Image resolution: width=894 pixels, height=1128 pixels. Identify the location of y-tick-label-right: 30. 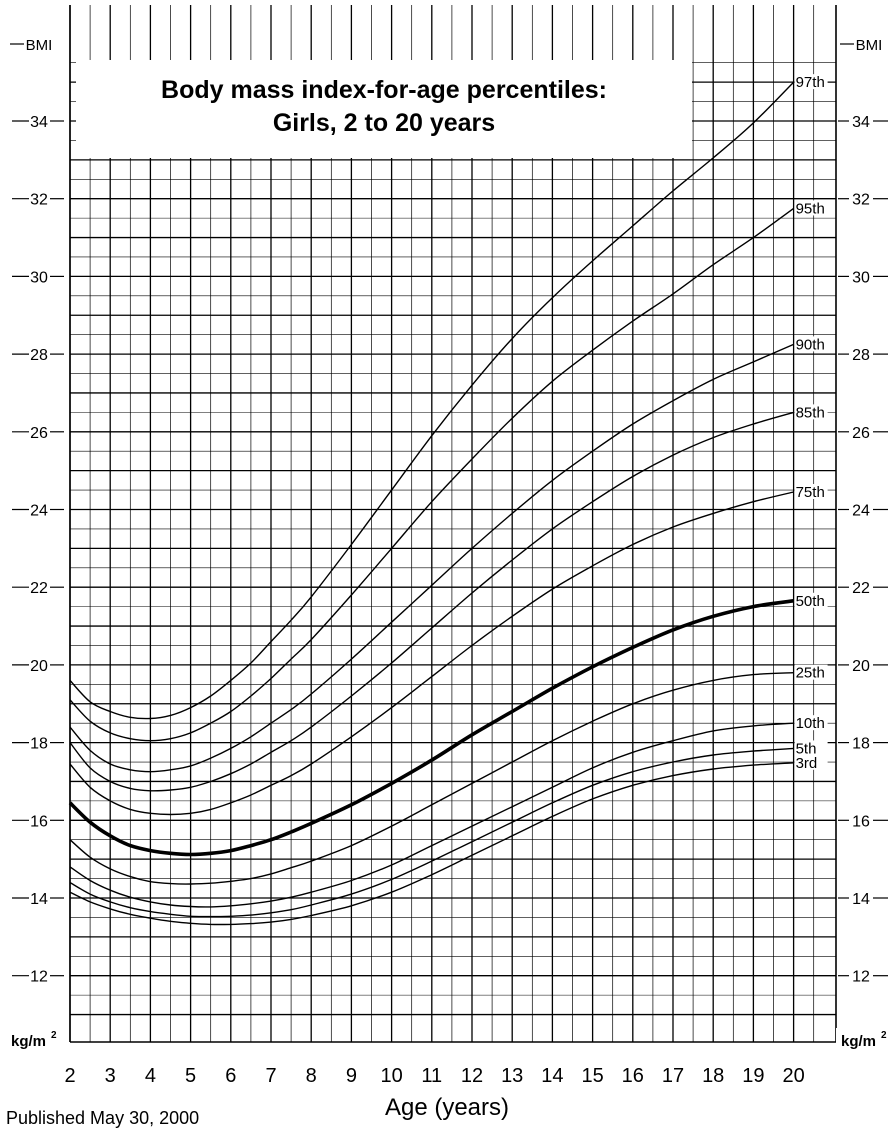
(861, 277).